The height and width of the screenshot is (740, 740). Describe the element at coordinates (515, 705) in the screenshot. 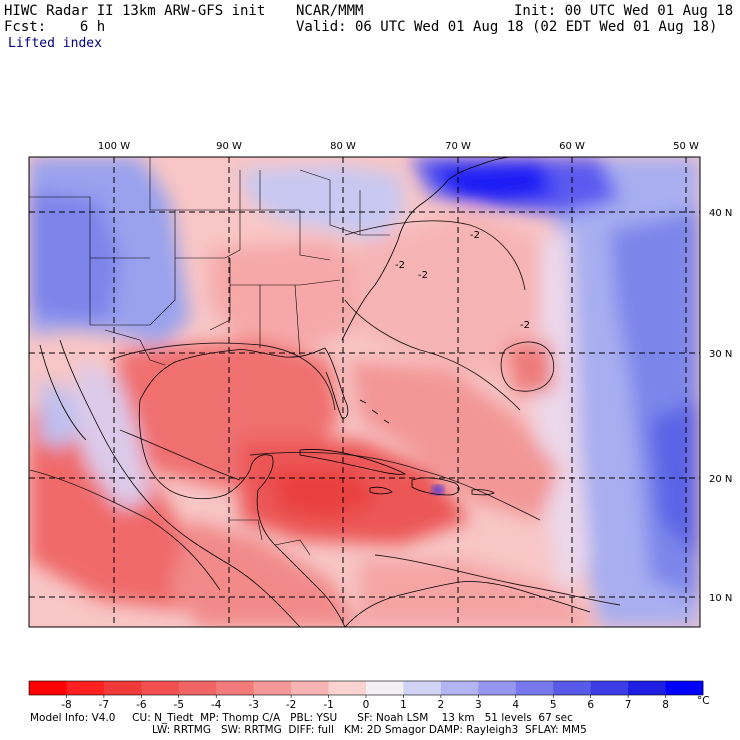

I see `colorbar-tick-label: 4` at that location.